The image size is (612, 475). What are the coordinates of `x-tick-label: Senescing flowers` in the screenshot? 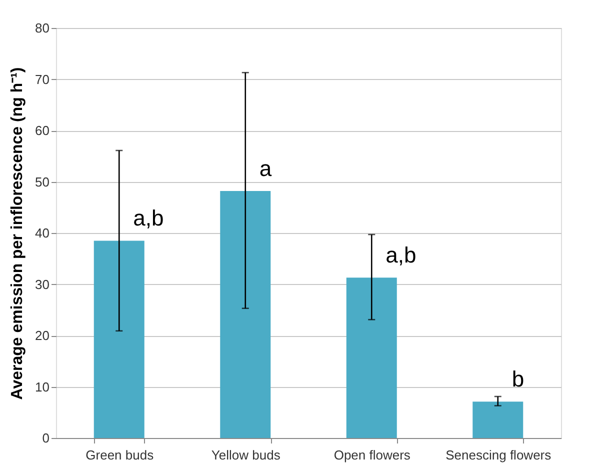 It's located at (499, 455).